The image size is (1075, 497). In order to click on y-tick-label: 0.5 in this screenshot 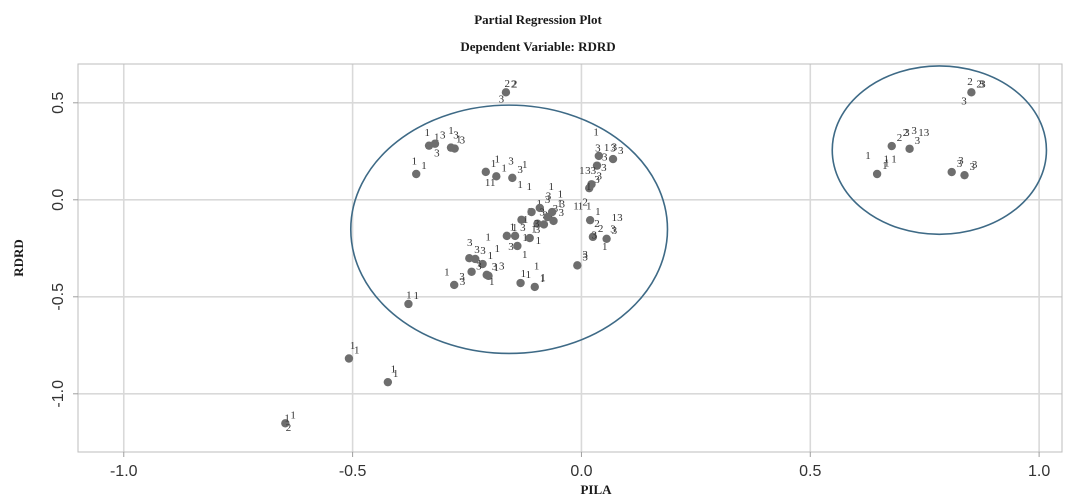, I will do `click(58, 103)`.